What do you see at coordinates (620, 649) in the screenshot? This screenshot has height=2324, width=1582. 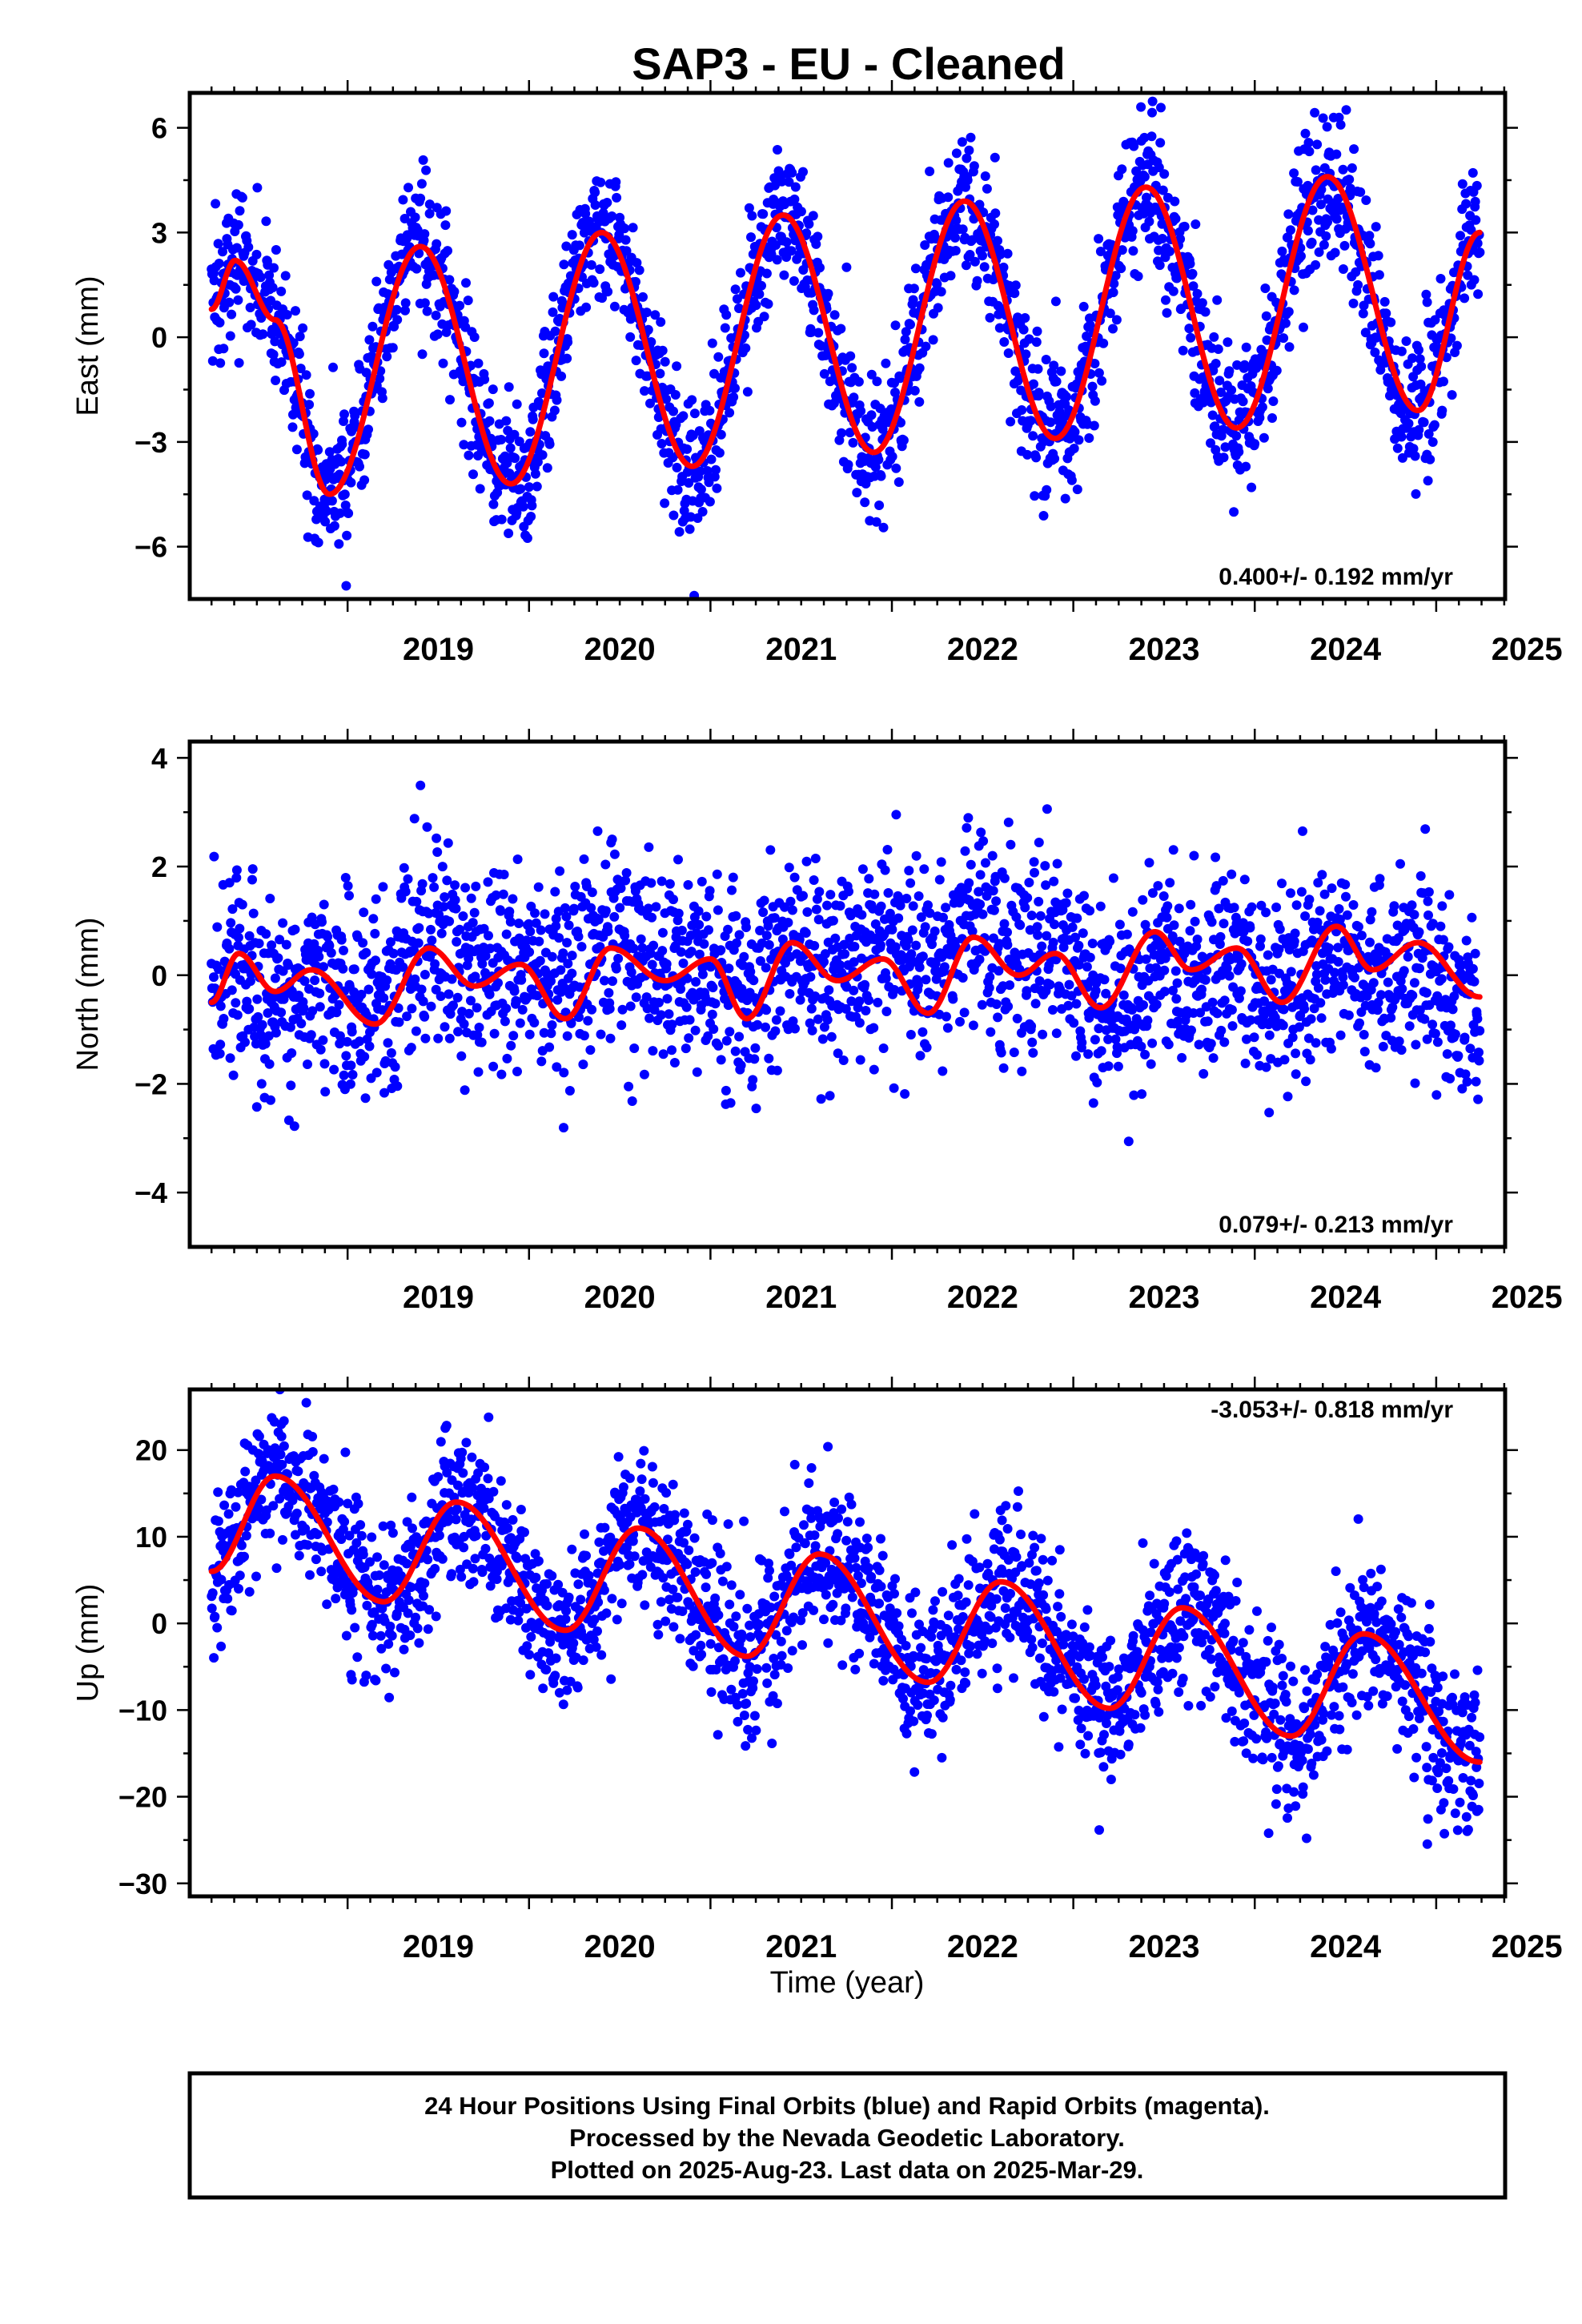 I see `x-tick-label: 2020` at bounding box center [620, 649].